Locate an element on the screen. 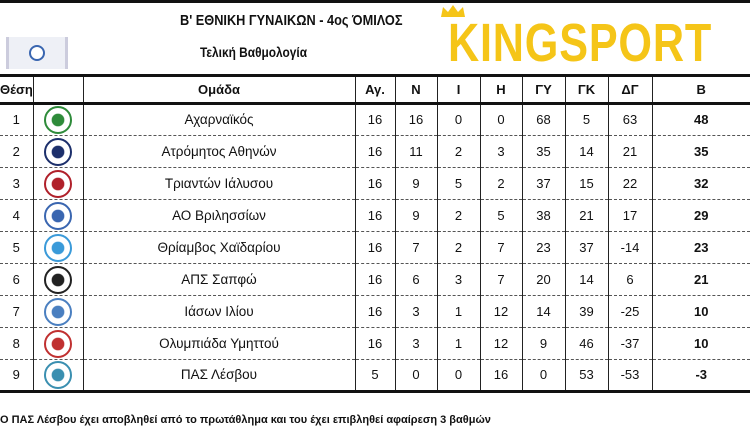 This screenshot has width=750, height=430. cell-ga: 21 is located at coordinates (586, 215).